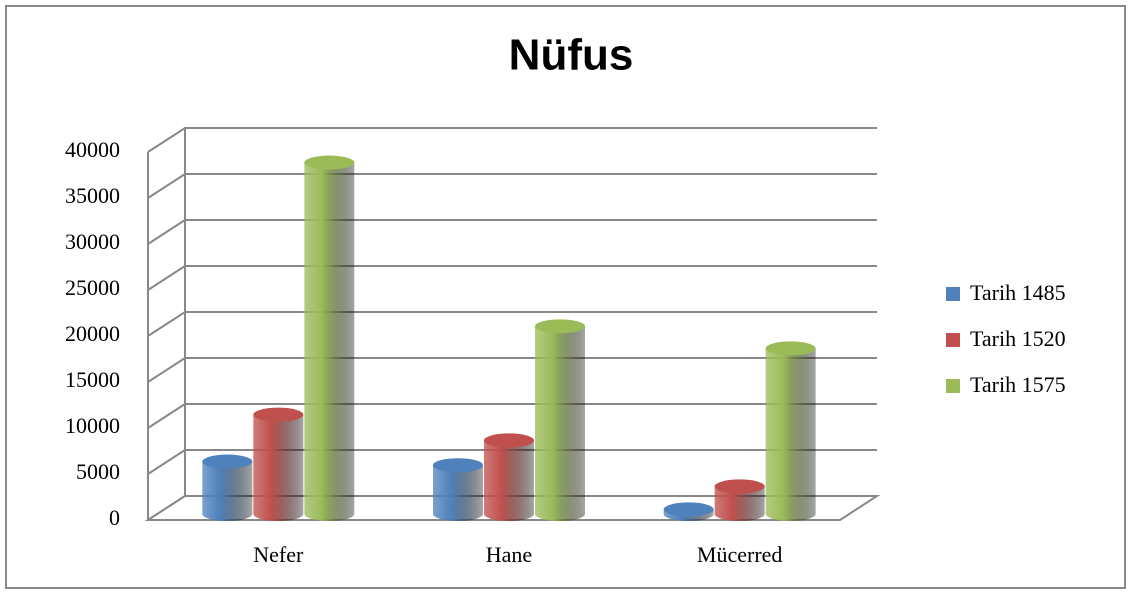 This screenshot has width=1131, height=594. What do you see at coordinates (92, 195) in the screenshot?
I see `y-tick-label: 35000` at bounding box center [92, 195].